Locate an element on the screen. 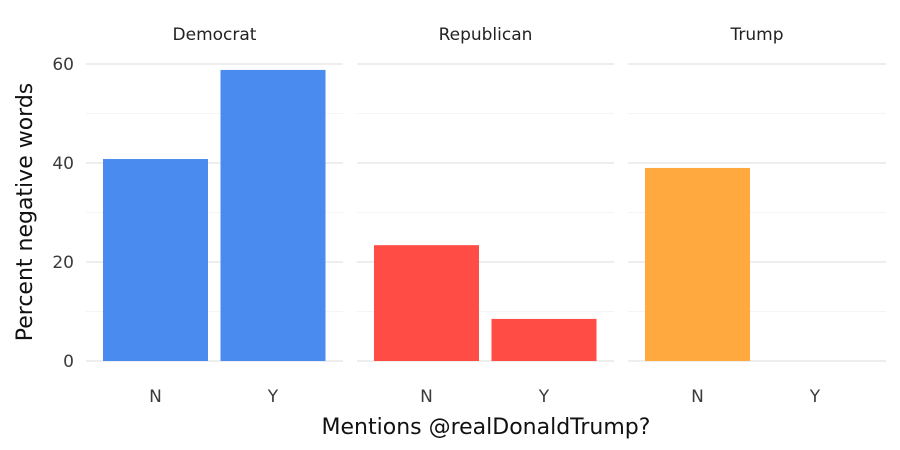 This screenshot has height=450, width=900. y-tick-label: 60 is located at coordinates (63, 65).